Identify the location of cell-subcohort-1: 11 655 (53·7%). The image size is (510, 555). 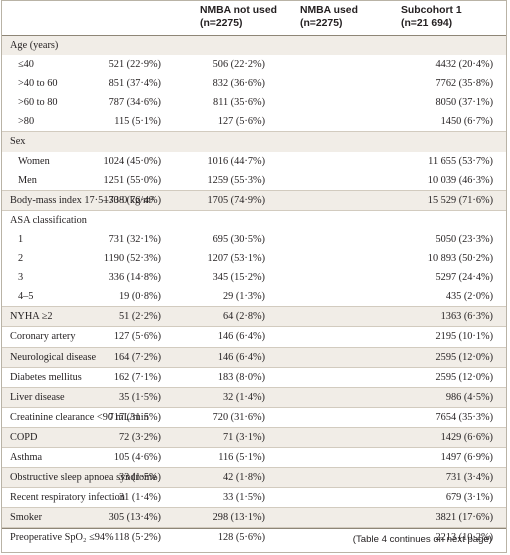
(460, 161).